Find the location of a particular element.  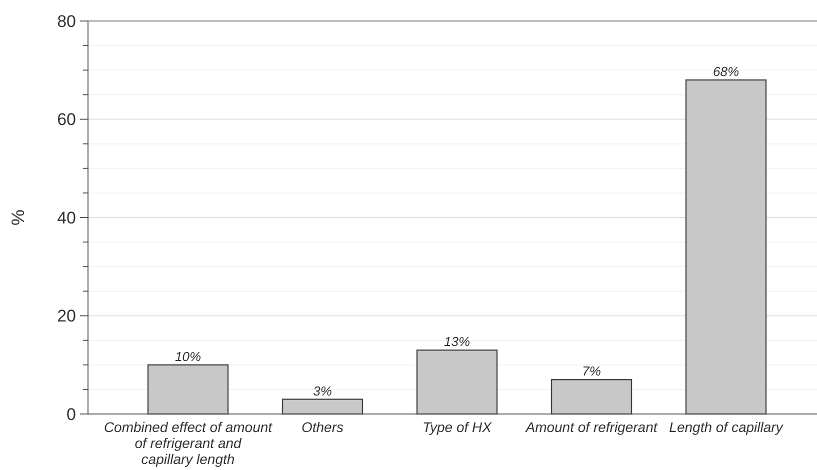

y-tick-label: 20 is located at coordinates (66, 316).